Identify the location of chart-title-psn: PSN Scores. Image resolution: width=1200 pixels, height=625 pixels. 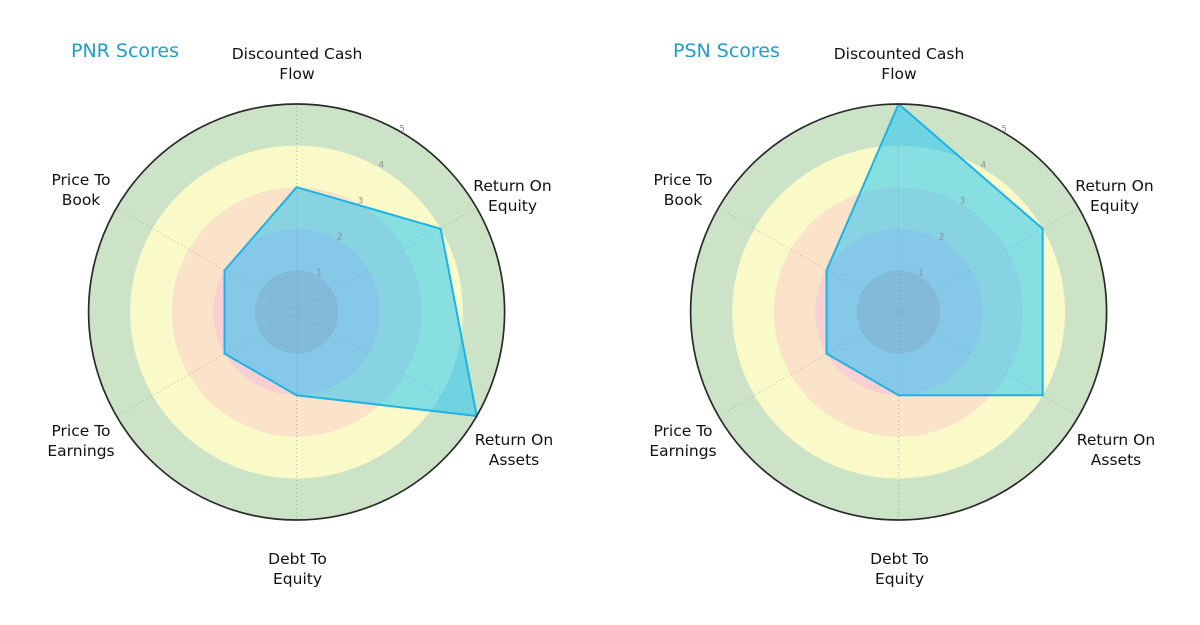
(726, 51).